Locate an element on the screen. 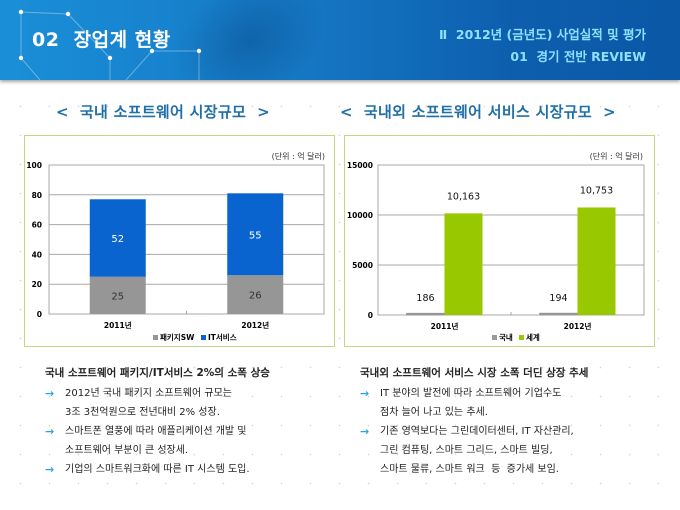 The image size is (680, 510). list-item-line: 그린 컴퓨팅, 스마트 그리드, 스마트 빌딩, is located at coordinates (466, 450).